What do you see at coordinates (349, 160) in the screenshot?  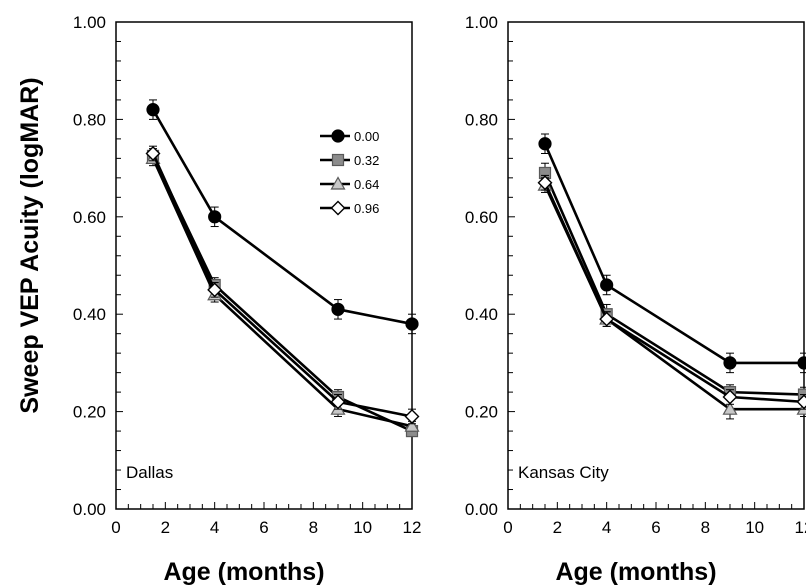 I see `legend-entry: 0.32` at bounding box center [349, 160].